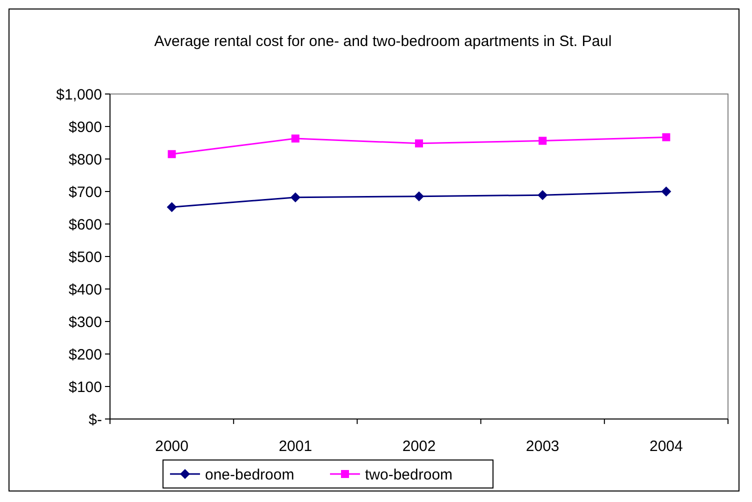 This screenshot has height=502, width=752. Describe the element at coordinates (79, 95) in the screenshot. I see `y-tick-label: $1,000` at that location.